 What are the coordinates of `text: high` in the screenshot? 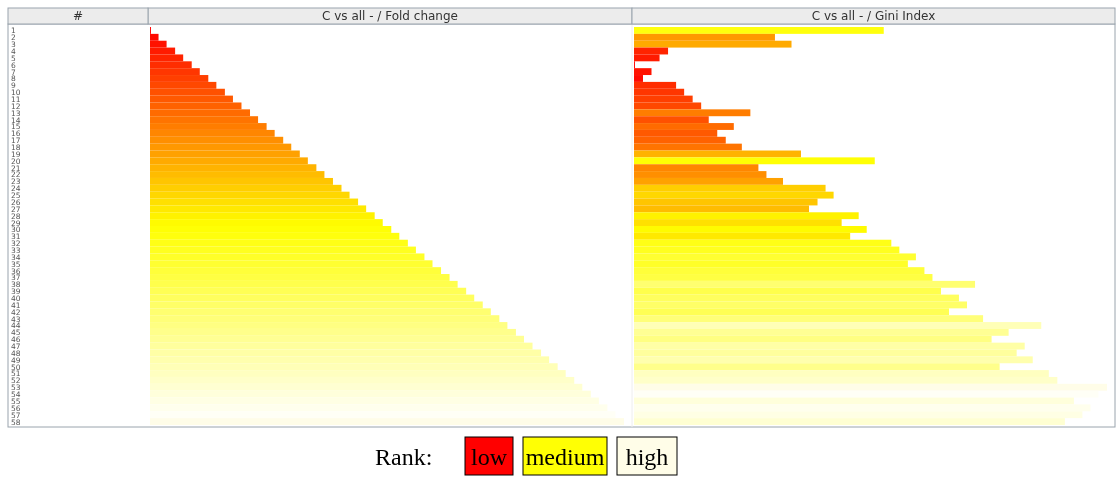 It's located at (647, 457).